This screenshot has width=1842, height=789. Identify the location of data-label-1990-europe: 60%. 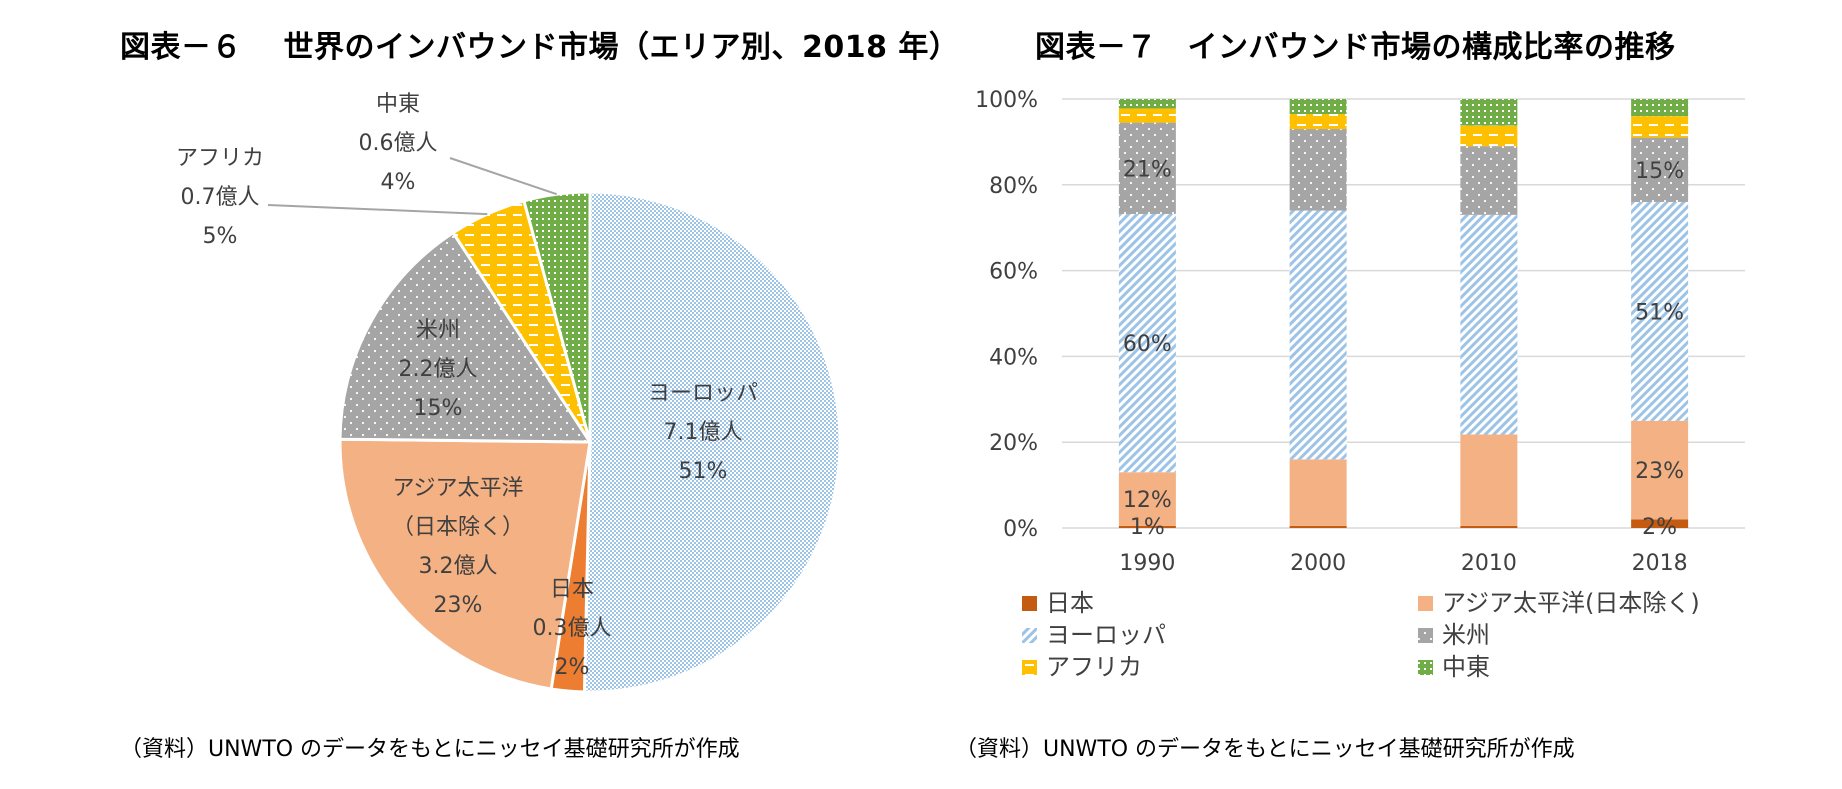
(1147, 344).